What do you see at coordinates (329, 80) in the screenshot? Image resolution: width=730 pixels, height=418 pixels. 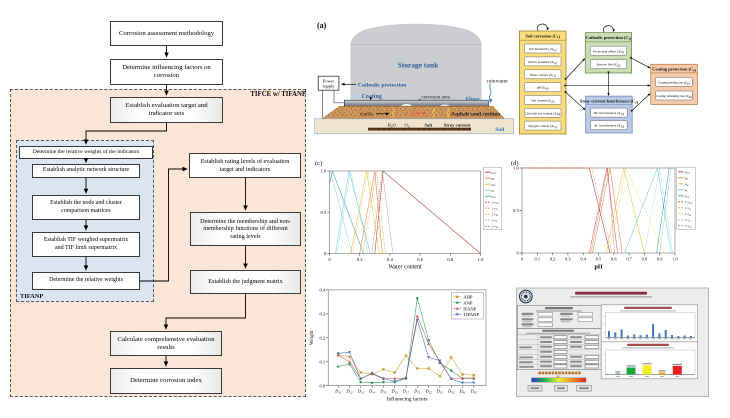 I see `svg-text: Power` at bounding box center [329, 80].